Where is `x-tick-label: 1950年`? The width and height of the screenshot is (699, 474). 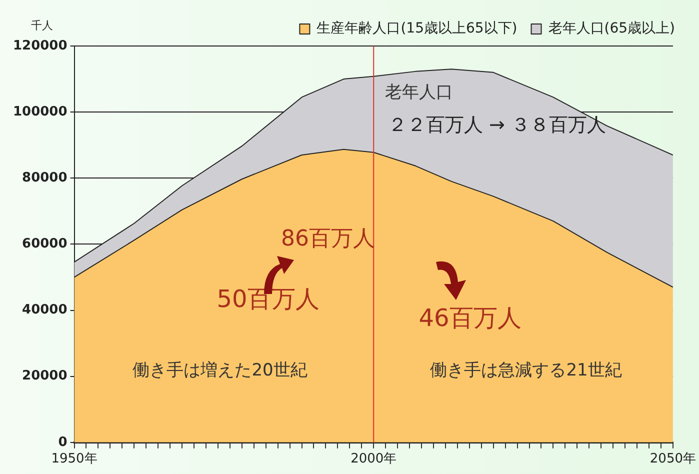
x-tick-label: 1950年 is located at coordinates (74, 459).